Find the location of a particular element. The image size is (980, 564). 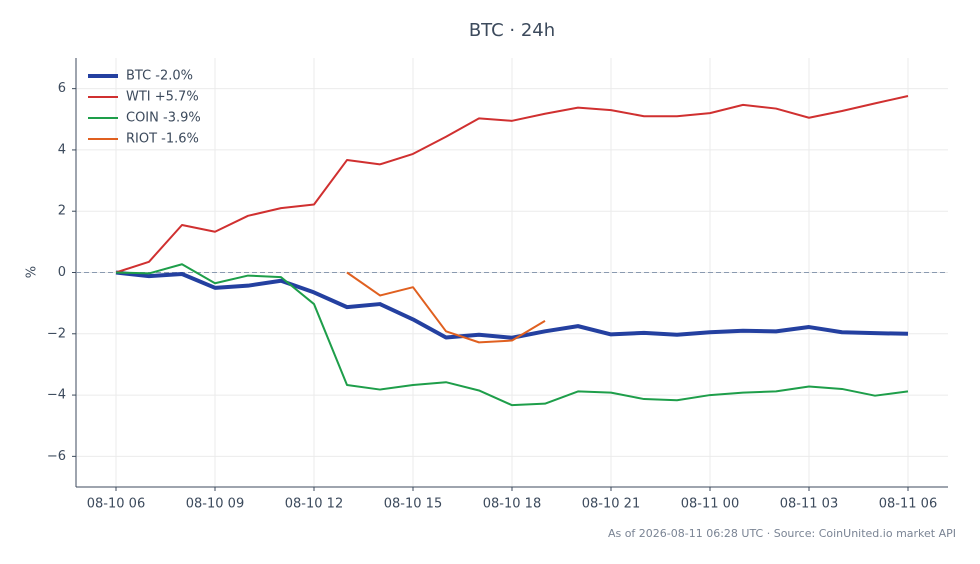

chart-title: BTC · 24h is located at coordinates (512, 30).